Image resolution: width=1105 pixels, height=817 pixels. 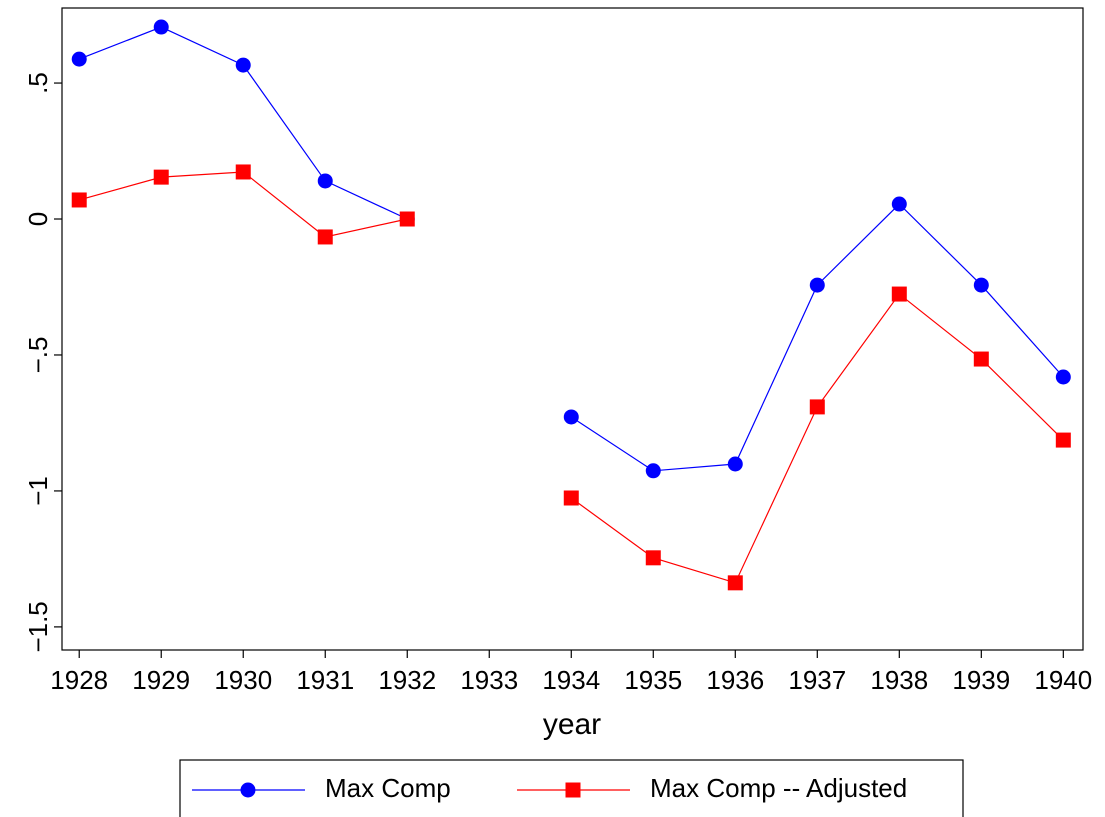 What do you see at coordinates (899, 680) in the screenshot?
I see `x-tick-label: 1938` at bounding box center [899, 680].